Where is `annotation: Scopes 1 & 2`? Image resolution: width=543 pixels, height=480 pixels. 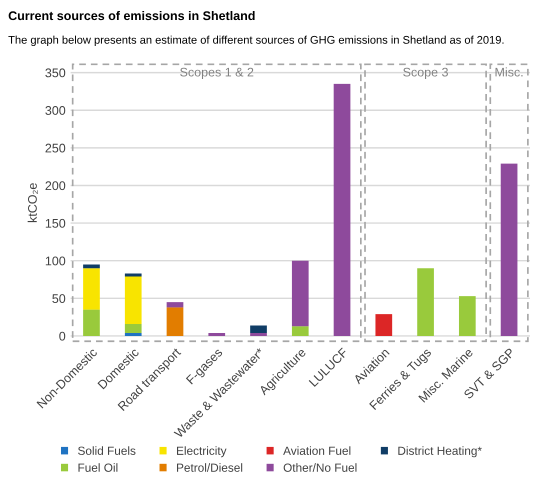 annotation: Scopes 1 & 2 is located at coordinates (217, 74).